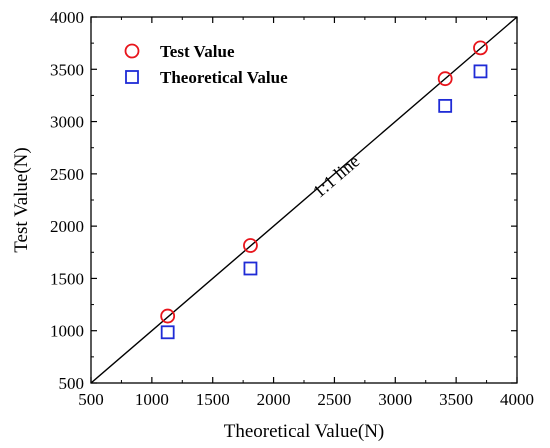  I want to click on x-tick-label: 4000, so click(517, 399).